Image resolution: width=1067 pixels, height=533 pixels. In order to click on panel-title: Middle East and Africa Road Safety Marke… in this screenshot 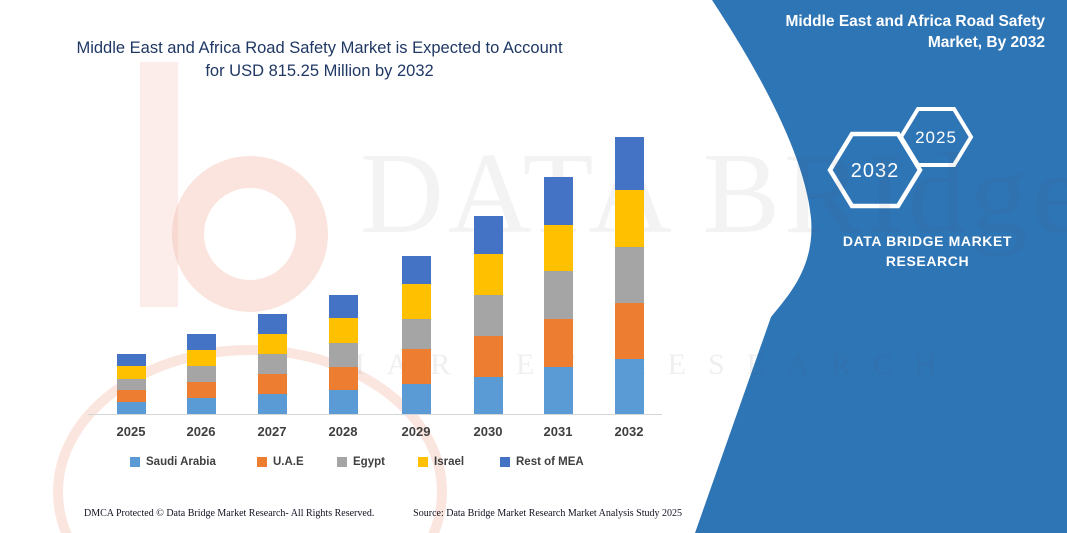, I will do `click(890, 32)`.